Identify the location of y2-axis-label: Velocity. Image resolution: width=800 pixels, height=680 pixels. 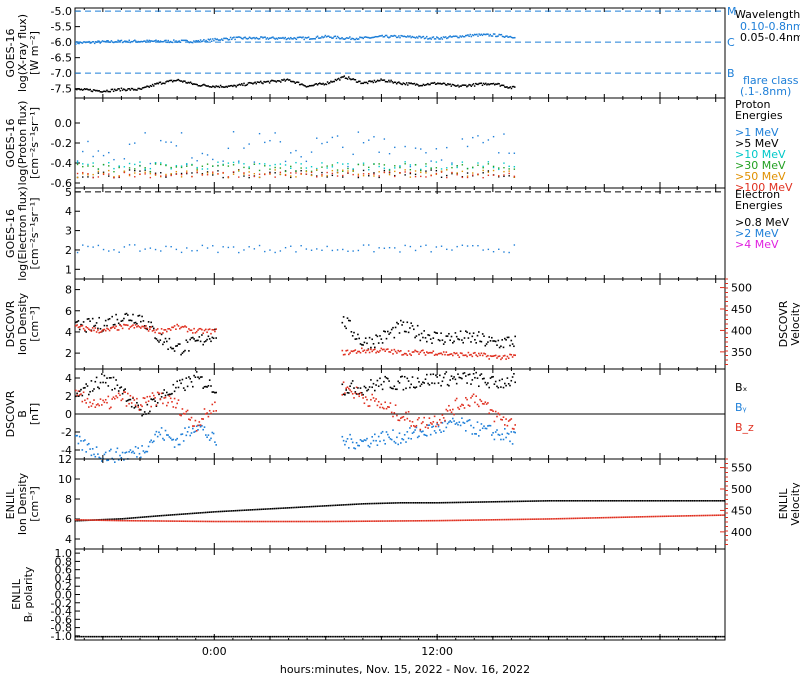
(794, 504).